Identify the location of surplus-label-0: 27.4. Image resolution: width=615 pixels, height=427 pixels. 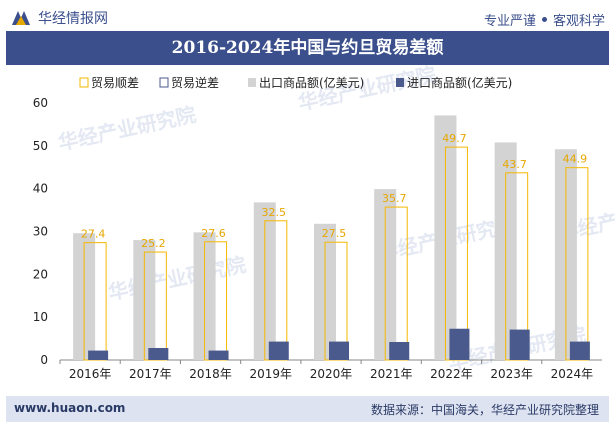
(93, 234).